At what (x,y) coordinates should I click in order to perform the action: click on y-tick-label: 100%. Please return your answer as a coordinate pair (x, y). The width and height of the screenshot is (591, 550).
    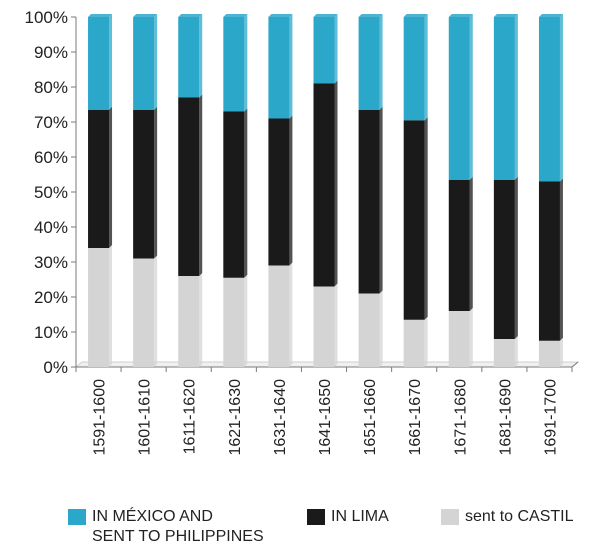
    Looking at the image, I should click on (46, 17).